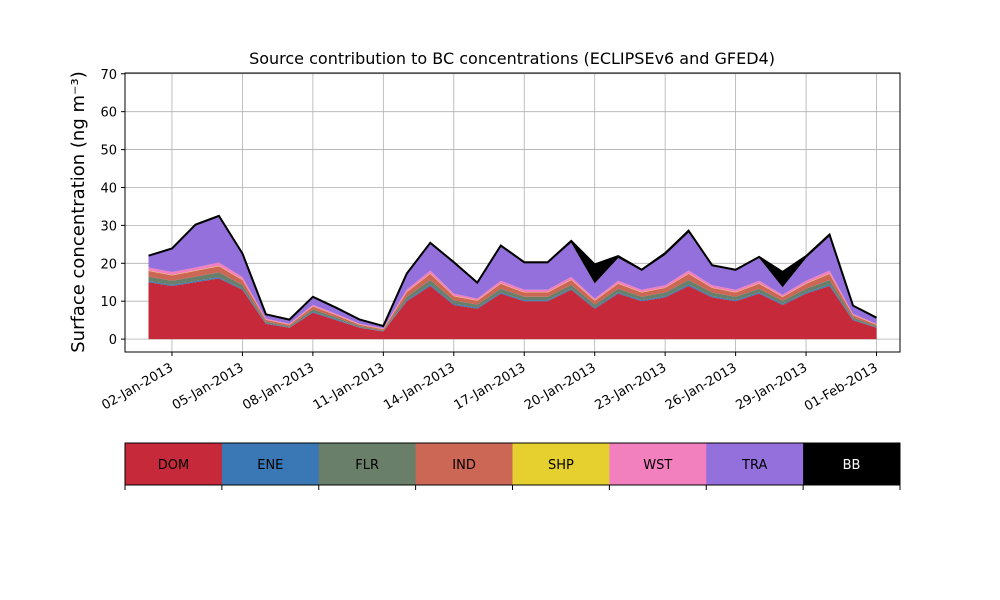 This screenshot has height=600, width=1000. Describe the element at coordinates (137, 386) in the screenshot. I see `x-tick-label: 02-Jan-2013` at that location.